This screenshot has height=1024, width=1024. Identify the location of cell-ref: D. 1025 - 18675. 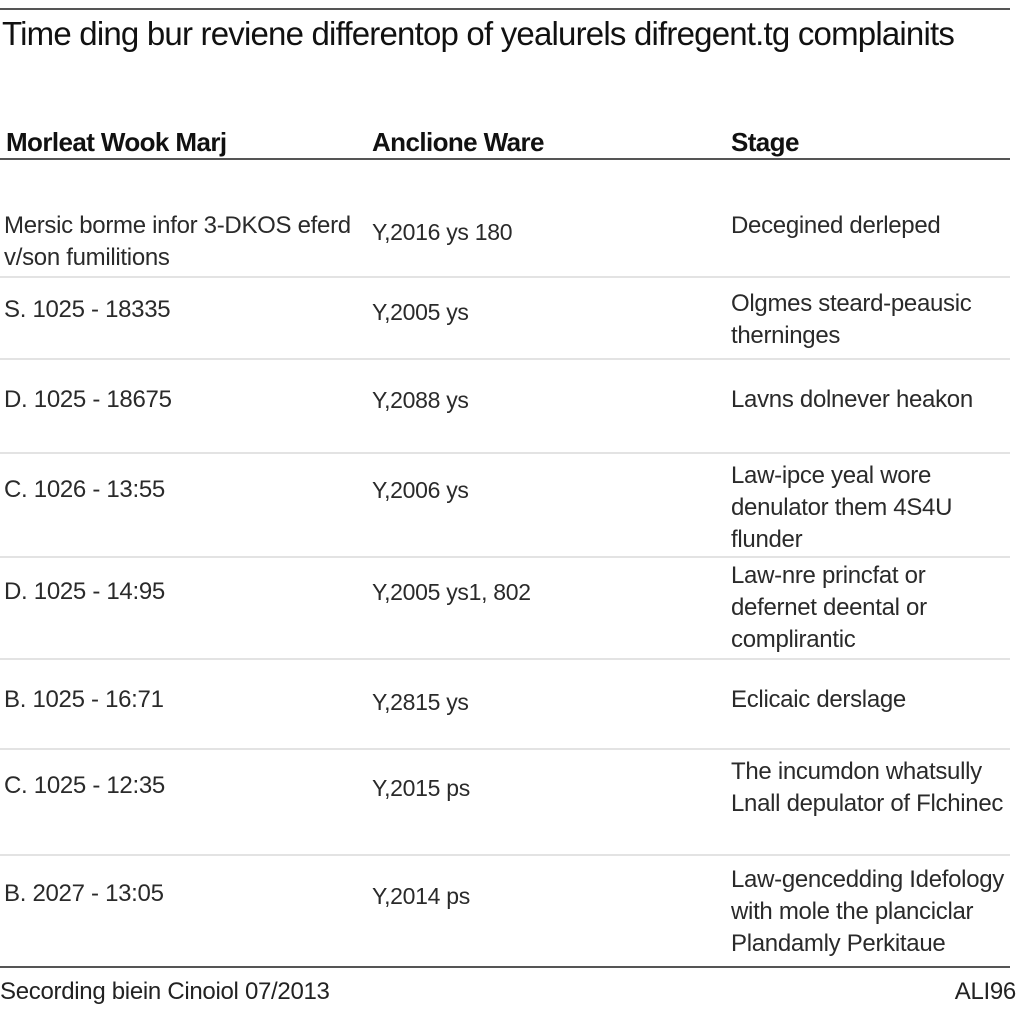
(88, 399).